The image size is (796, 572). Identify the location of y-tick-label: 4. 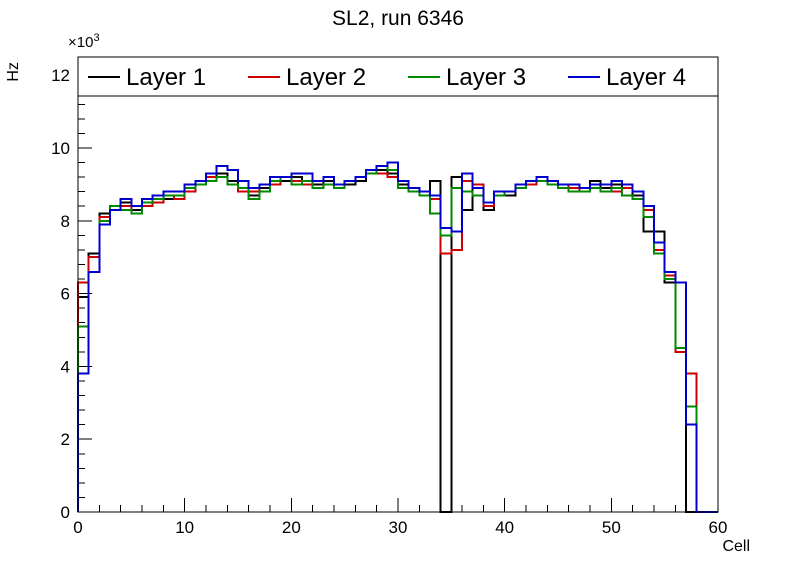
(65, 366).